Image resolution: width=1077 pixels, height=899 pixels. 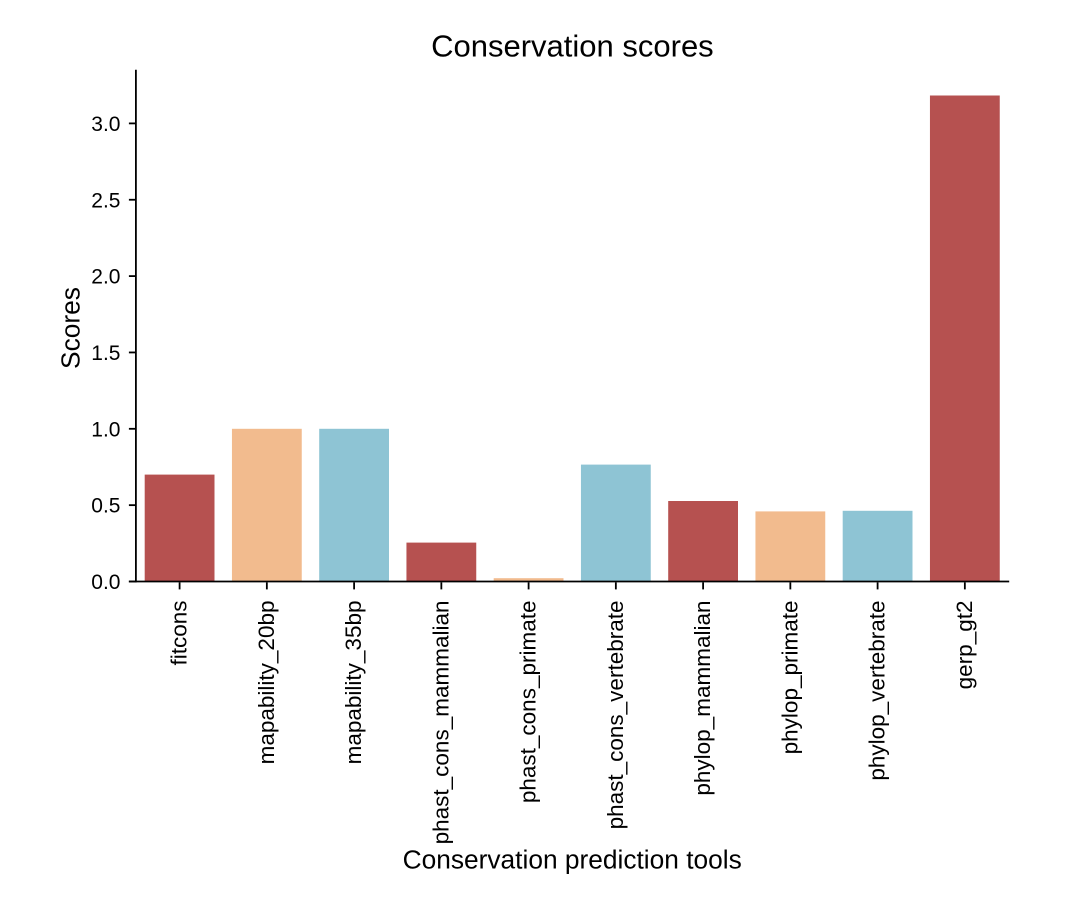 I want to click on svg-text: Conservation prediction tools, so click(x=572, y=860).